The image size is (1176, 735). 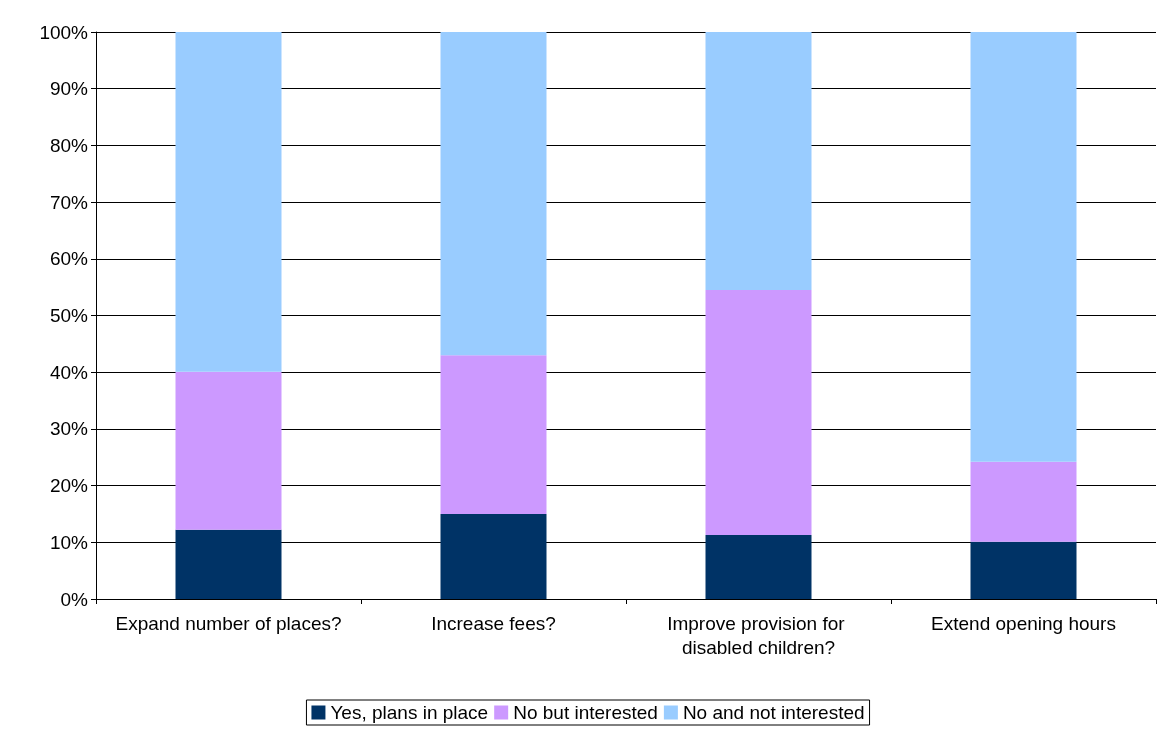 I want to click on x-tick-label: Increase fees?, so click(x=493, y=623).